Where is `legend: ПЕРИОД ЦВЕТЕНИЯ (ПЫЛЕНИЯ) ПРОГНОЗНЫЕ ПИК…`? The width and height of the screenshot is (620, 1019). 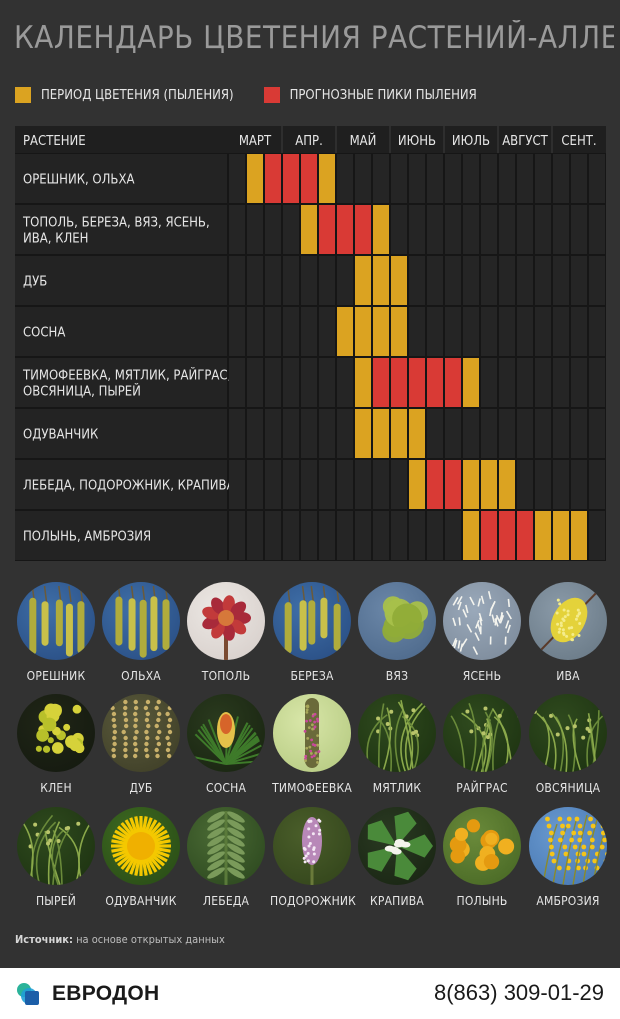 legend: ПЕРИОД ЦВЕТЕНИЯ (ПЫЛЕНИЯ) ПРОГНОЗНЫЕ ПИК… is located at coordinates (261, 95).